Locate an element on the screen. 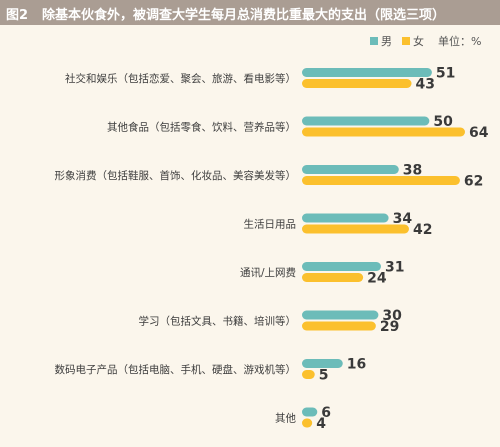  chart-header: 图2 除基本伙食外，被调查大学生每月总消费比重最大的支出（限选三项） is located at coordinates (250, 12).